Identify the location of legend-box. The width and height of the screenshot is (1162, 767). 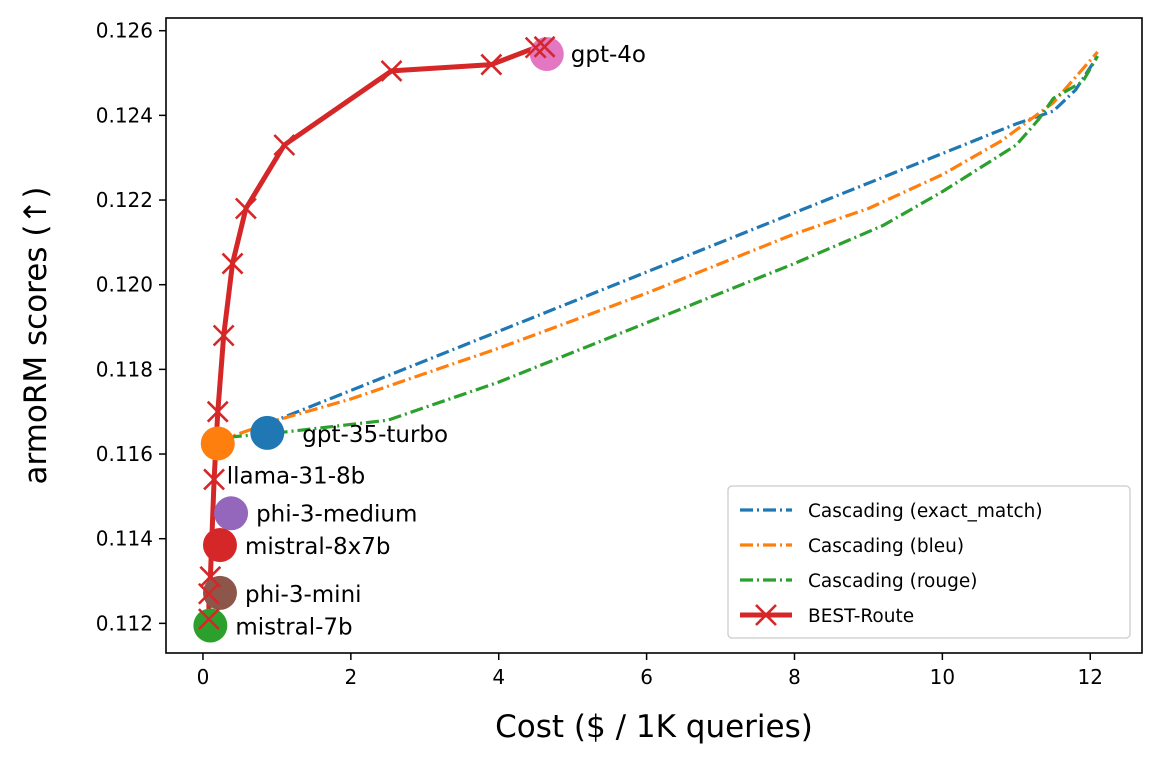
(929, 562).